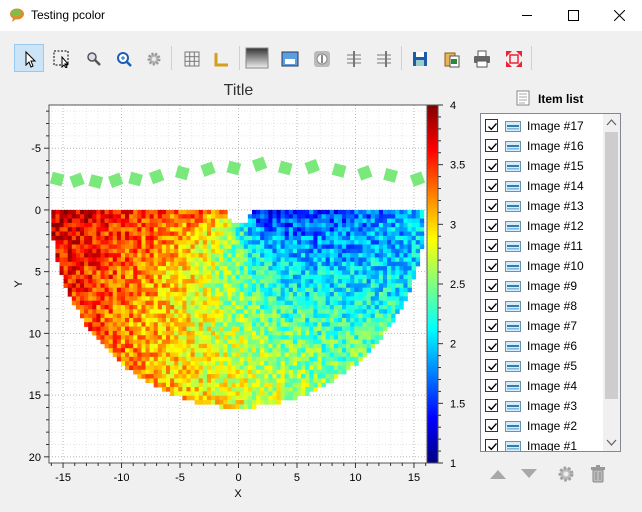 The image size is (642, 512). Describe the element at coordinates (257, 58) in the screenshot. I see `colormap-button` at that location.